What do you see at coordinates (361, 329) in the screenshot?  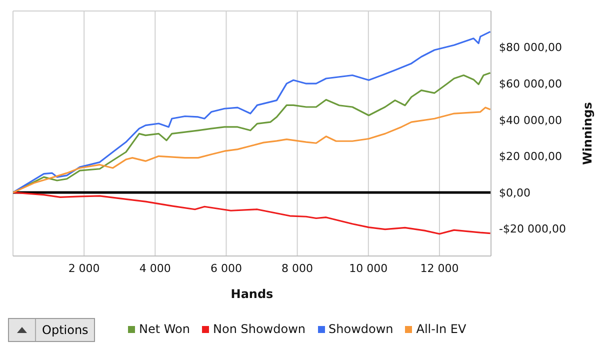 I see `legend-label: Showdown` at bounding box center [361, 329].